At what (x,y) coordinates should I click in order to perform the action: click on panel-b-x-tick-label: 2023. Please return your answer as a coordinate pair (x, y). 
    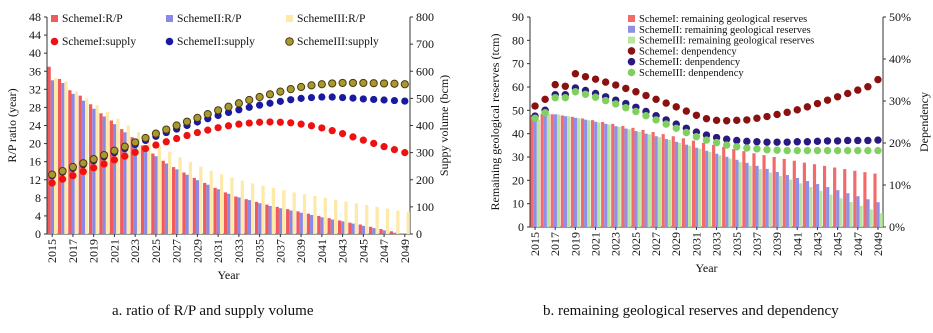
    Looking at the image, I should click on (616, 244).